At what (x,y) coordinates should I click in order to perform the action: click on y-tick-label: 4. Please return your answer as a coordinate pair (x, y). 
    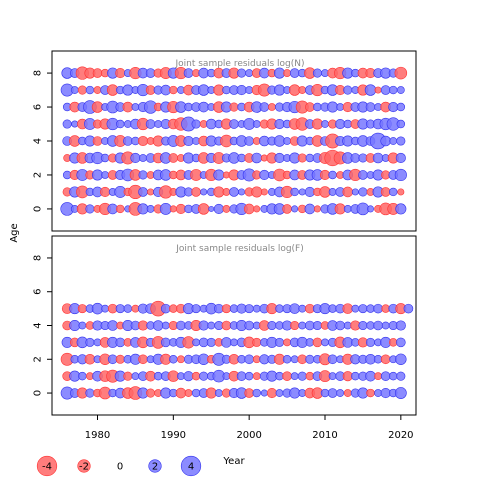
    Looking at the image, I should click on (38, 325).